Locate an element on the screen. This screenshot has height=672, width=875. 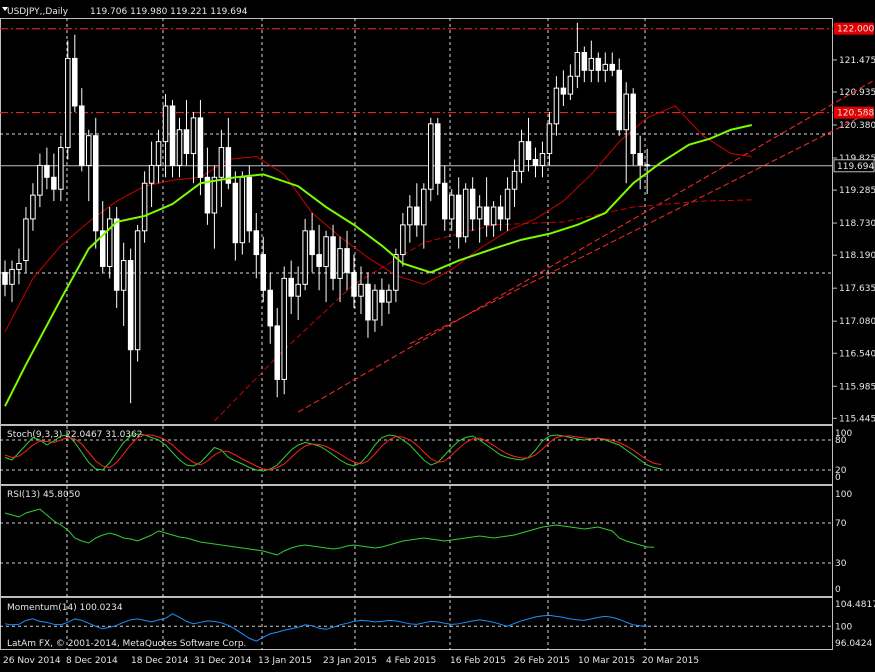
rsi-label: RSI(13) 45.8050 is located at coordinates (43, 495).